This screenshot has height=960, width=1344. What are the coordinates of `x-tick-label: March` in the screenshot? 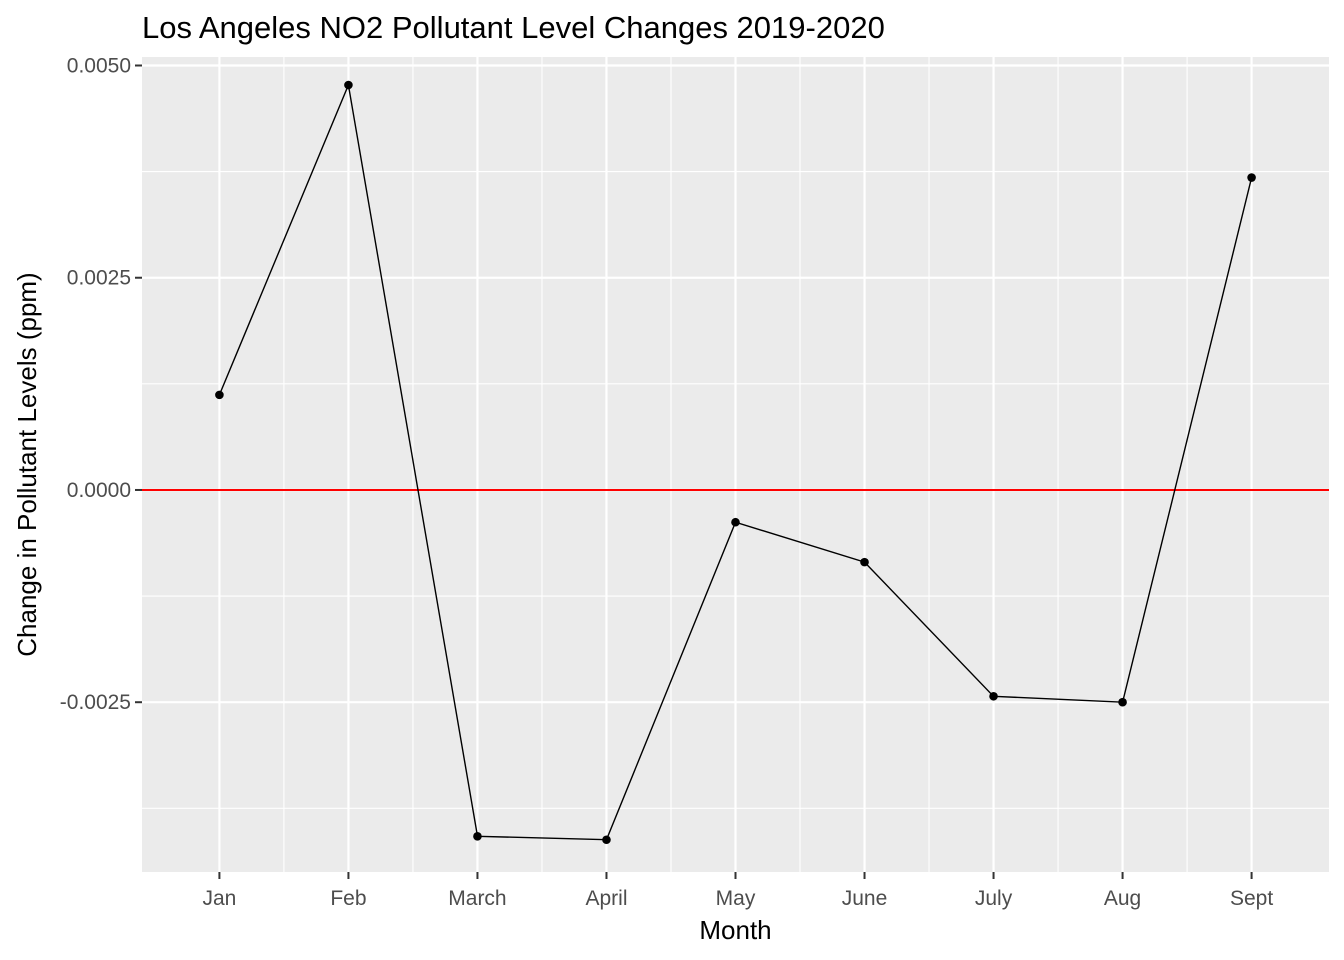 It's located at (477, 898).